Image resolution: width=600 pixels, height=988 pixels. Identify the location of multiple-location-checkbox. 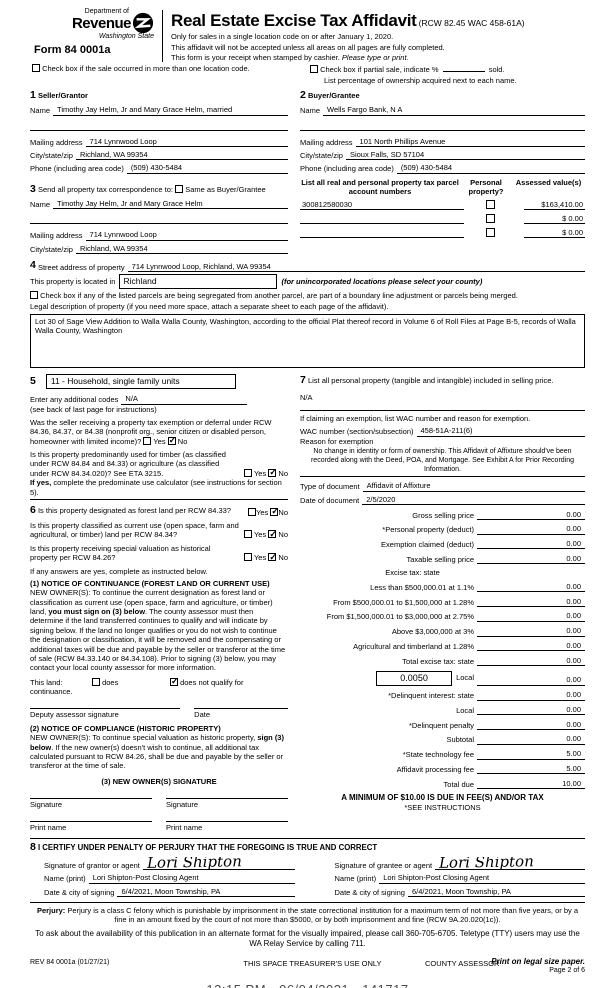
(36, 68).